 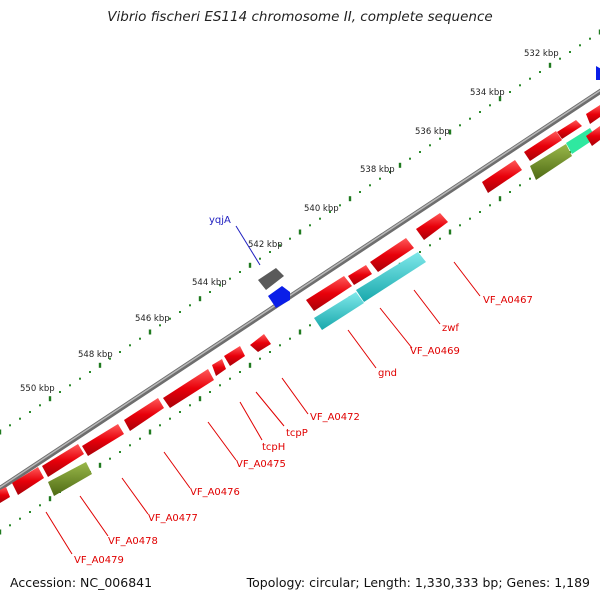 What do you see at coordinates (329, 293) in the screenshot?
I see `cds-vf-a0469-fwd` at bounding box center [329, 293].